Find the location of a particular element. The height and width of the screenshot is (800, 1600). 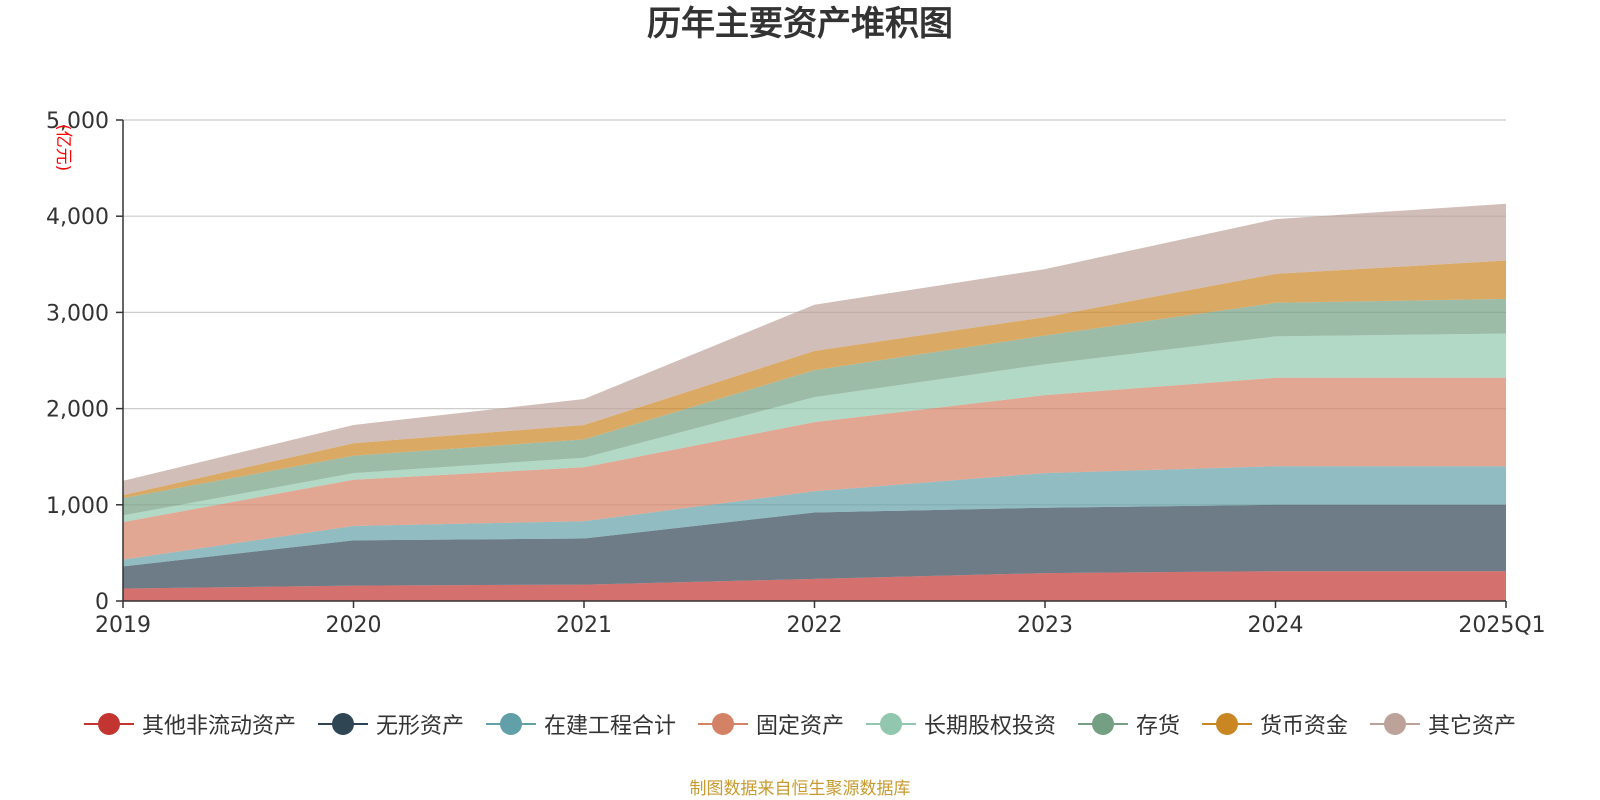

legend-item-3: 固定资产 is located at coordinates (770, 724).